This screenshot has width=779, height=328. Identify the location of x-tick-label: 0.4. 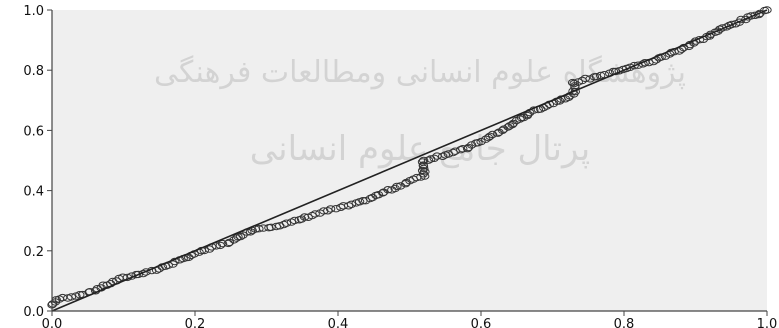
(338, 322).